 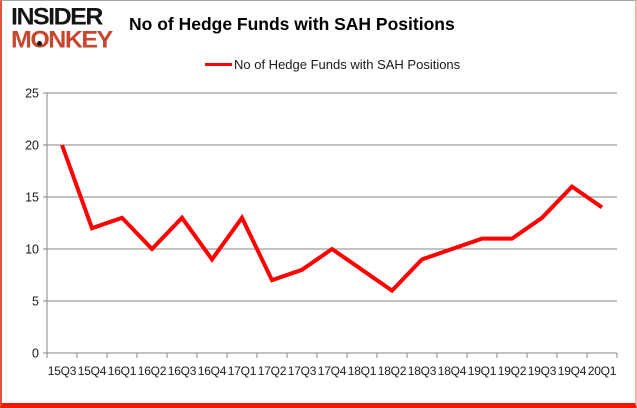 What do you see at coordinates (218, 64) in the screenshot?
I see `legend-line-swatch` at bounding box center [218, 64].